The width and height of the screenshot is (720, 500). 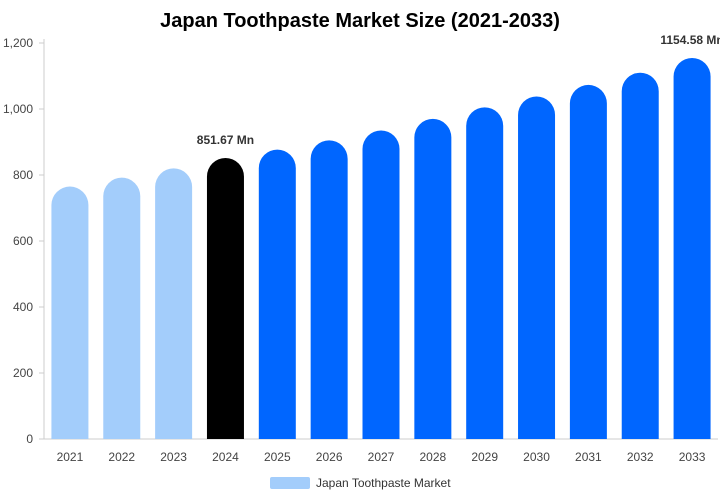 What do you see at coordinates (537, 268) in the screenshot?
I see `bar-2030` at bounding box center [537, 268].